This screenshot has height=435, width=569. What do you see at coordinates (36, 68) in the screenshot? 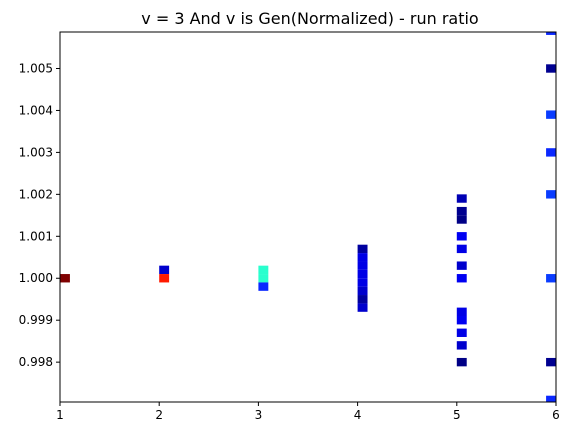
I see `y-tick-label-7: 1.005` at bounding box center [36, 68].